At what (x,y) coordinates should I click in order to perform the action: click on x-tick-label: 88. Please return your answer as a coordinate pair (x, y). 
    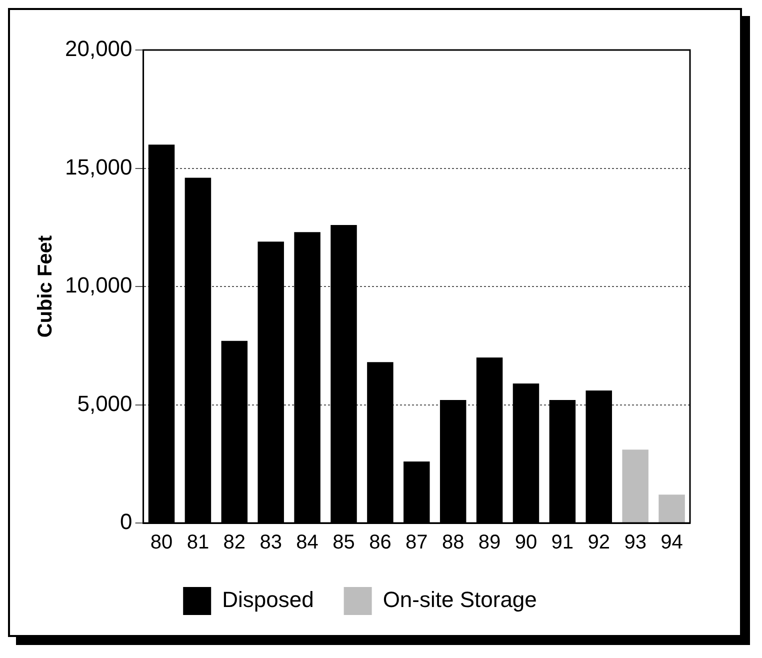
    Looking at the image, I should click on (453, 543).